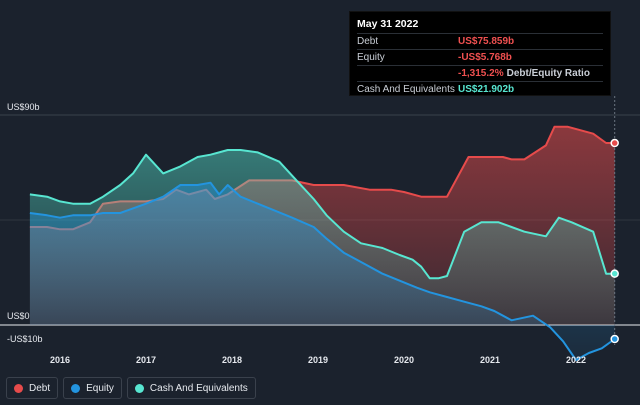 This screenshot has height=405, width=640. Describe the element at coordinates (486, 89) in the screenshot. I see `tooltip-cash-value: US$21.902b` at that location.